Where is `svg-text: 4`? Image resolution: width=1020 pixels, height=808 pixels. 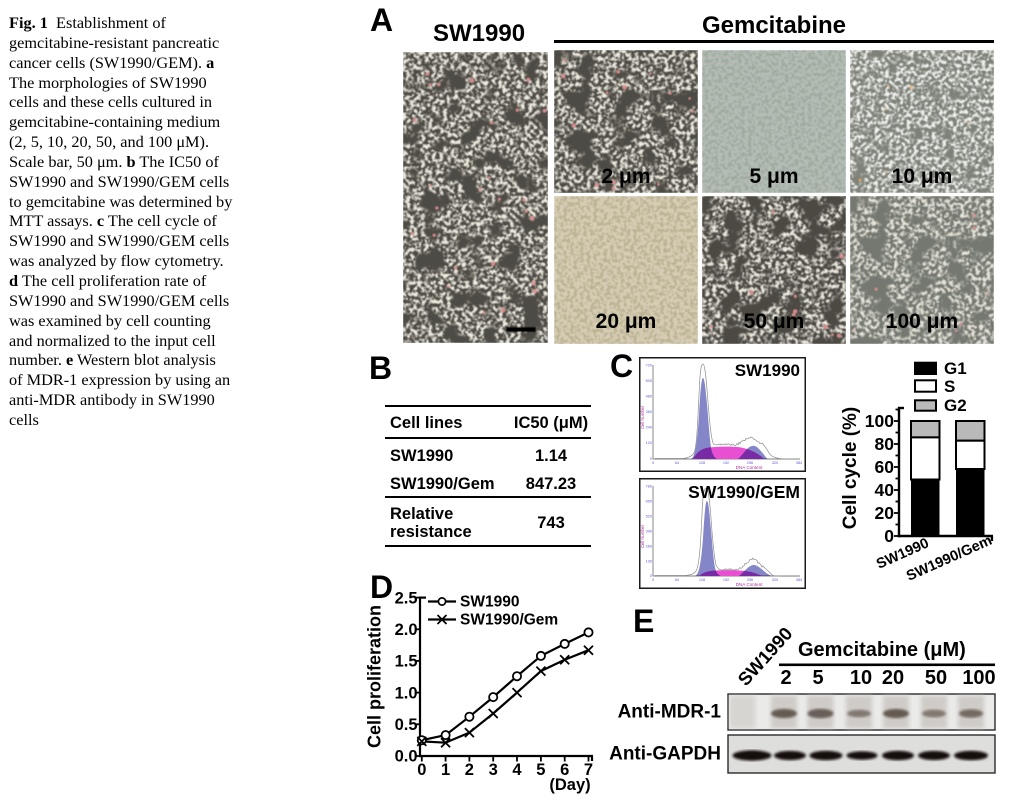 svg-text: 4 is located at coordinates (517, 770).